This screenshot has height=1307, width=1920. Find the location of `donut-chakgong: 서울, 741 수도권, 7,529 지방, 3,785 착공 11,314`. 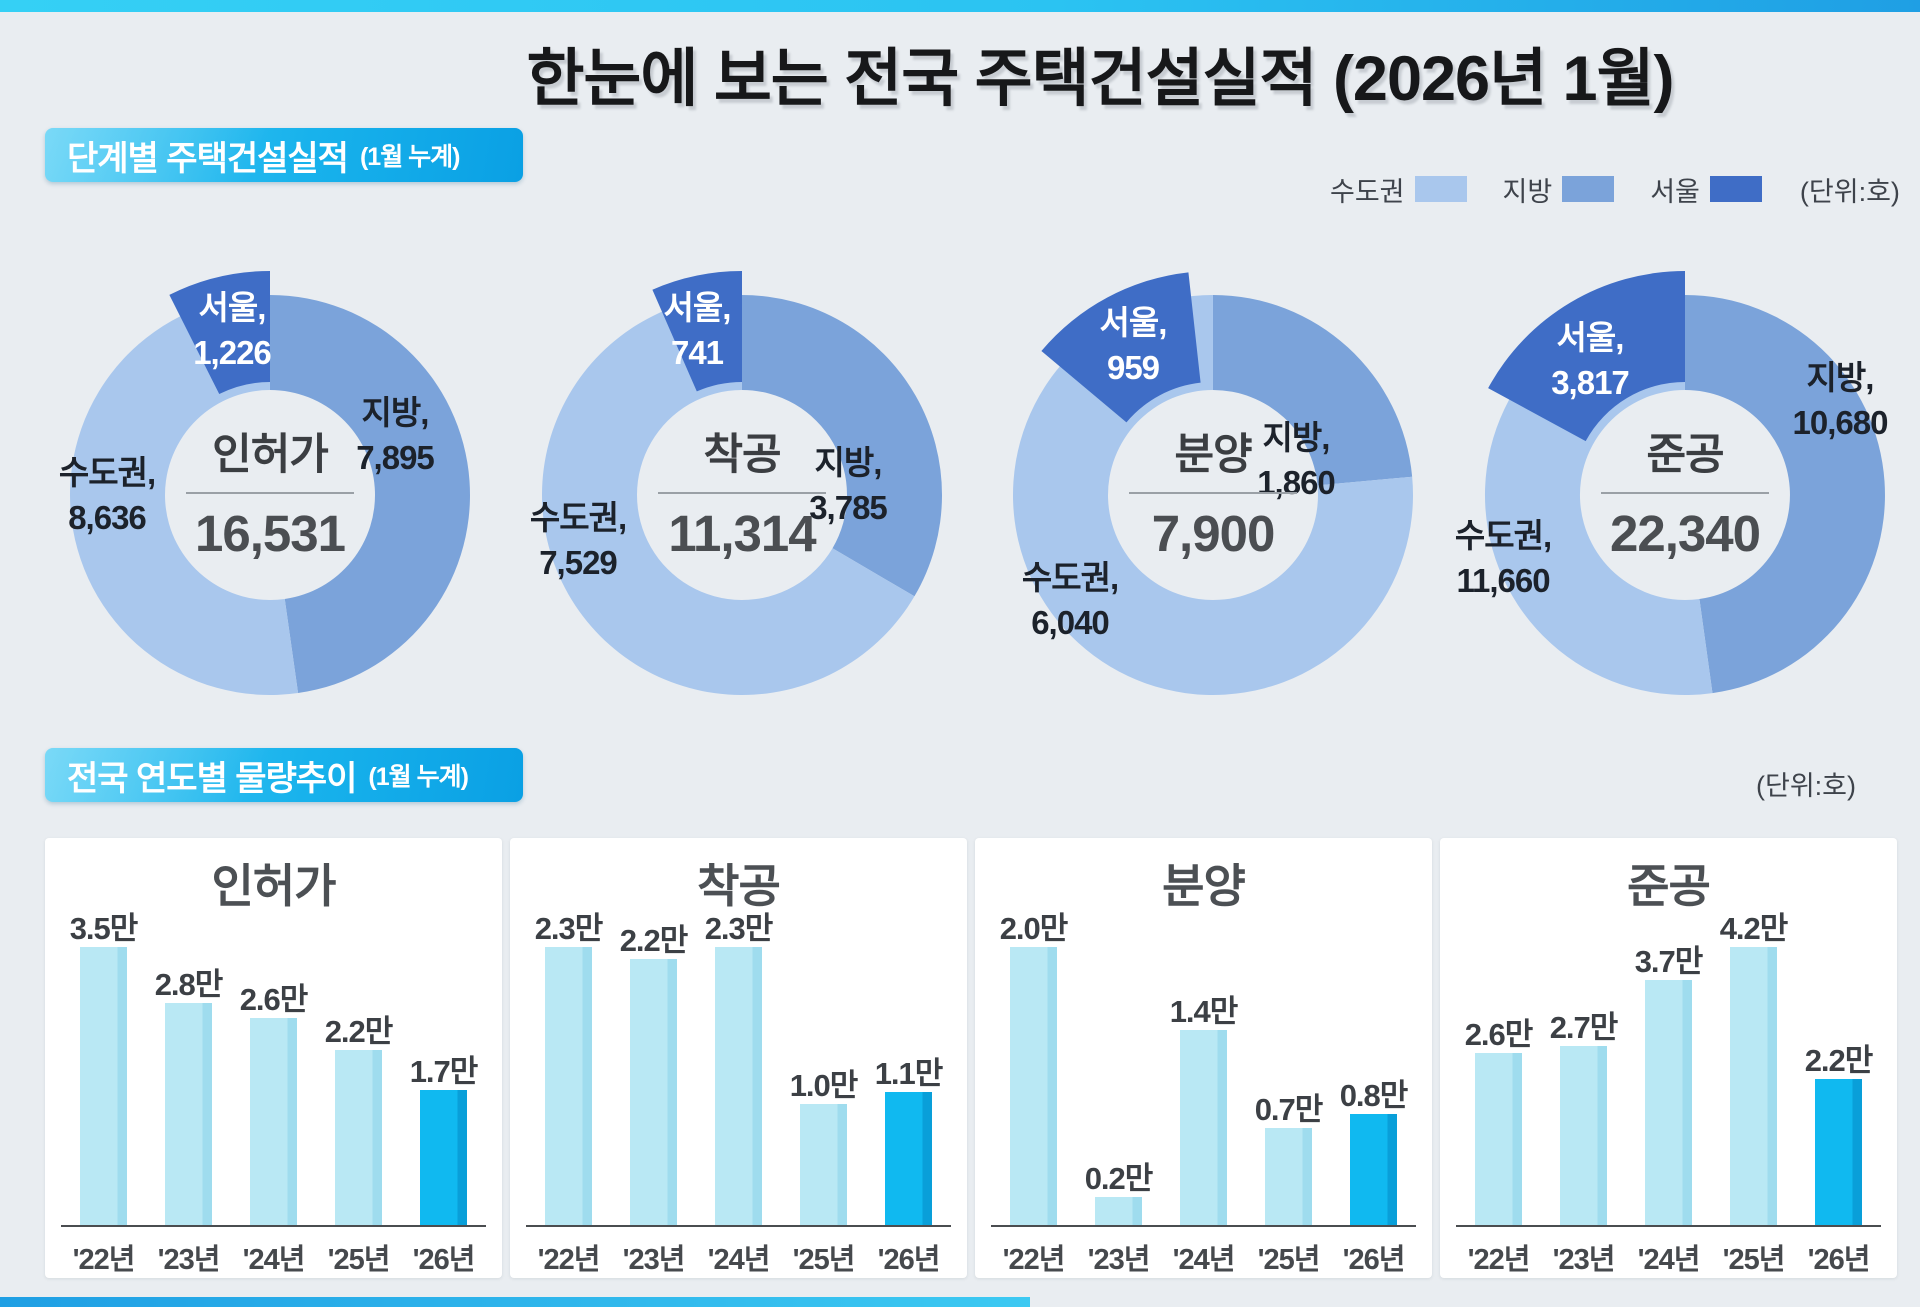

donut-chakgong: 서울, 741 수도권, 7,529 지방, 3,785 착공 11,314 is located at coordinates (742, 495).